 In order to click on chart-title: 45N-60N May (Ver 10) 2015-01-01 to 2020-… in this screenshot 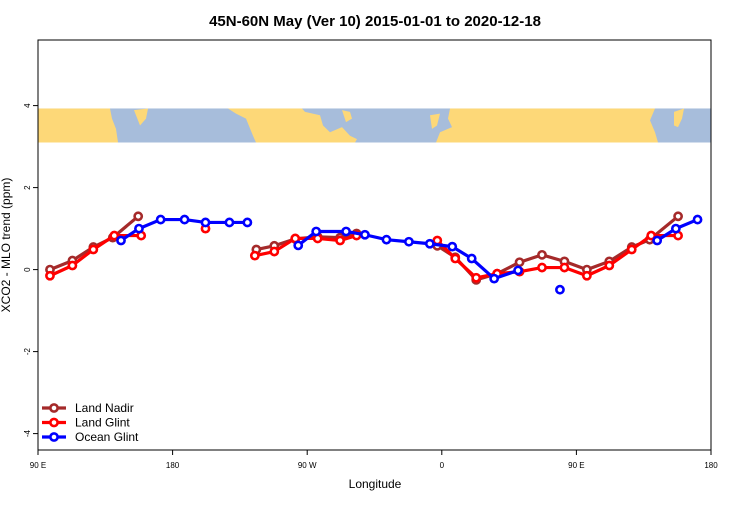, I will do `click(375, 21)`.